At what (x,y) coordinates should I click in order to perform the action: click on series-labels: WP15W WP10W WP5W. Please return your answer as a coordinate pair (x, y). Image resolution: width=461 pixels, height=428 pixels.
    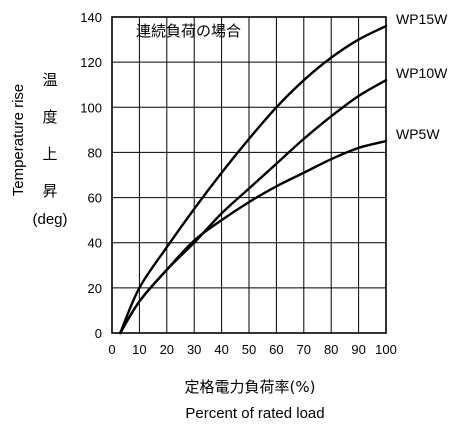
    Looking at the image, I should click on (422, 76).